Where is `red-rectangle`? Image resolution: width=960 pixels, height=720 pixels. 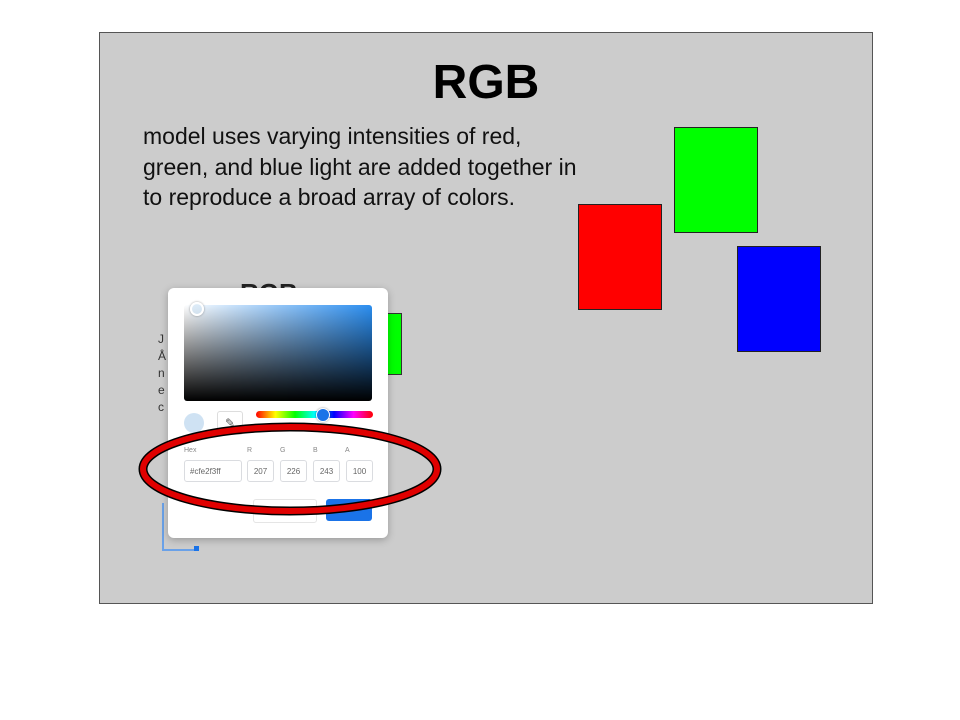 red-rectangle is located at coordinates (620, 257).